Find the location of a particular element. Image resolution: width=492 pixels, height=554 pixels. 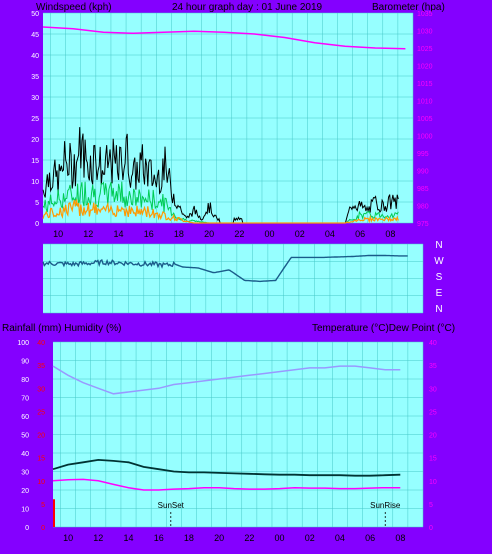

y2-tick-label: 995 is located at coordinates (423, 154).